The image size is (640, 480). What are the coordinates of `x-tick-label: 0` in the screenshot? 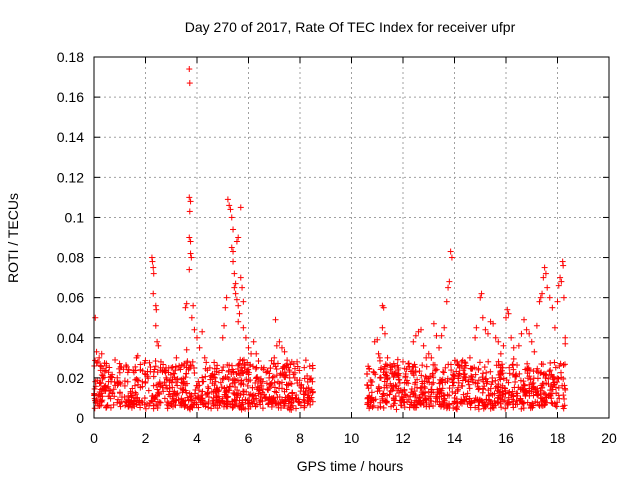 It's located at (94, 438).